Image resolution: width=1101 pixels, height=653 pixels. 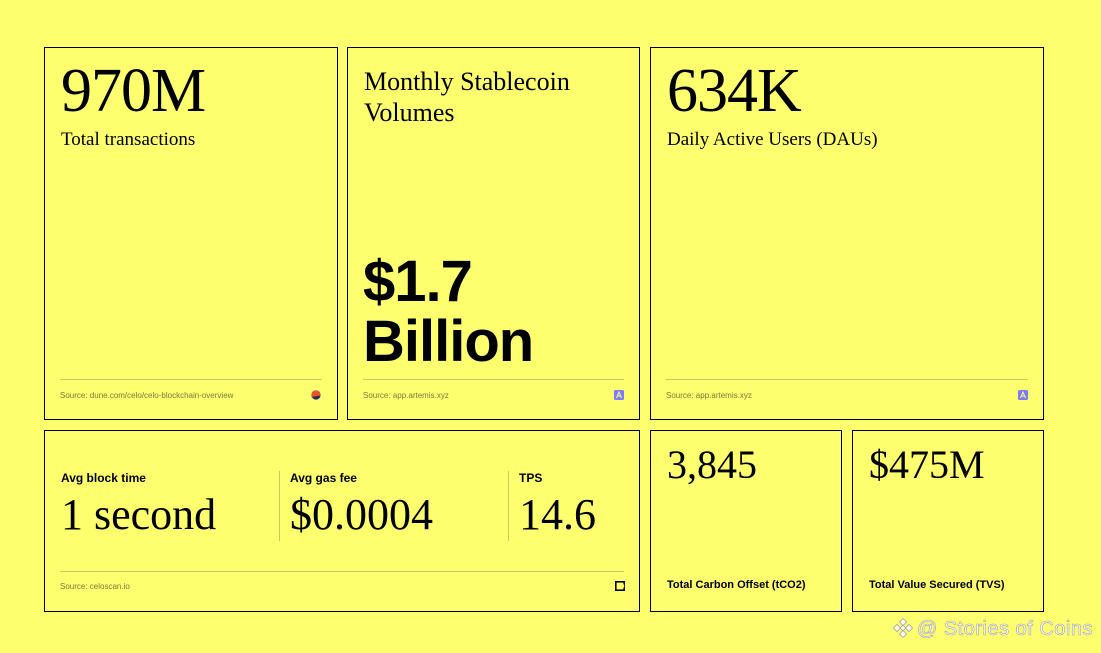 I want to click on total-value-secured-card: $475M Total Value Secured (TVS), so click(x=948, y=521).